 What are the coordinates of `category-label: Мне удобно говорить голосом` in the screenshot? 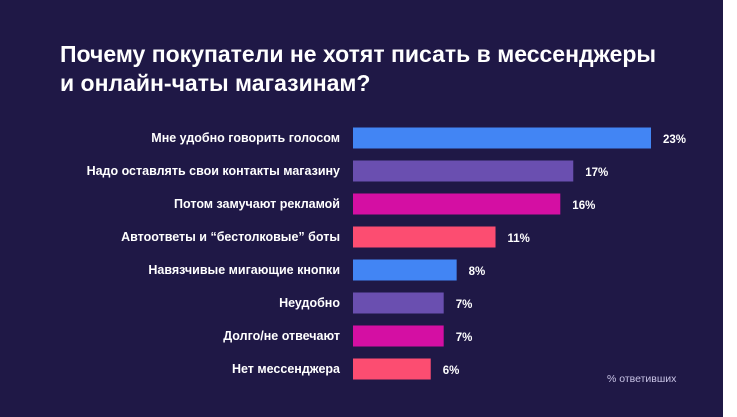 It's located at (245, 138).